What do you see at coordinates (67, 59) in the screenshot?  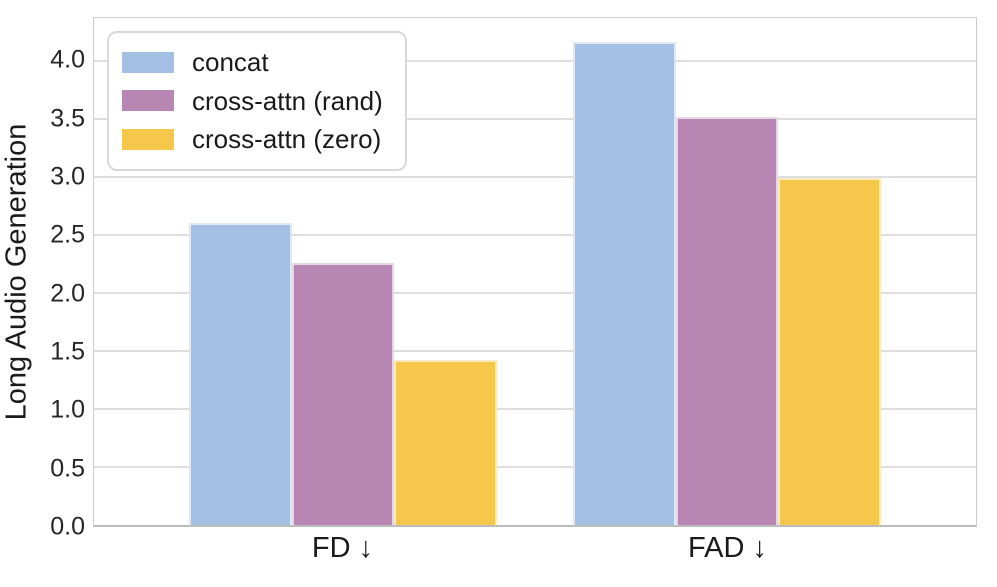 I see `y-tick-label: 4.0` at bounding box center [67, 59].